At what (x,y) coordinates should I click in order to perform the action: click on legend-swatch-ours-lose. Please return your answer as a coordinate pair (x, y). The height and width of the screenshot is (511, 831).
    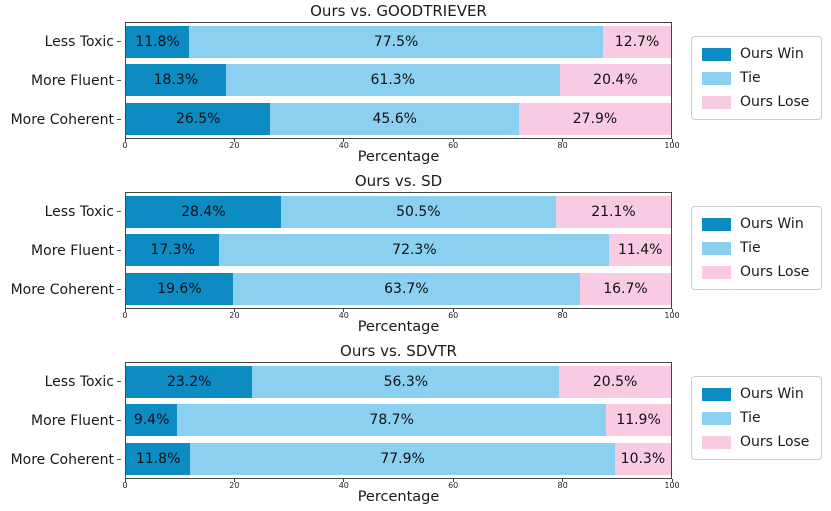
    Looking at the image, I should click on (716, 442).